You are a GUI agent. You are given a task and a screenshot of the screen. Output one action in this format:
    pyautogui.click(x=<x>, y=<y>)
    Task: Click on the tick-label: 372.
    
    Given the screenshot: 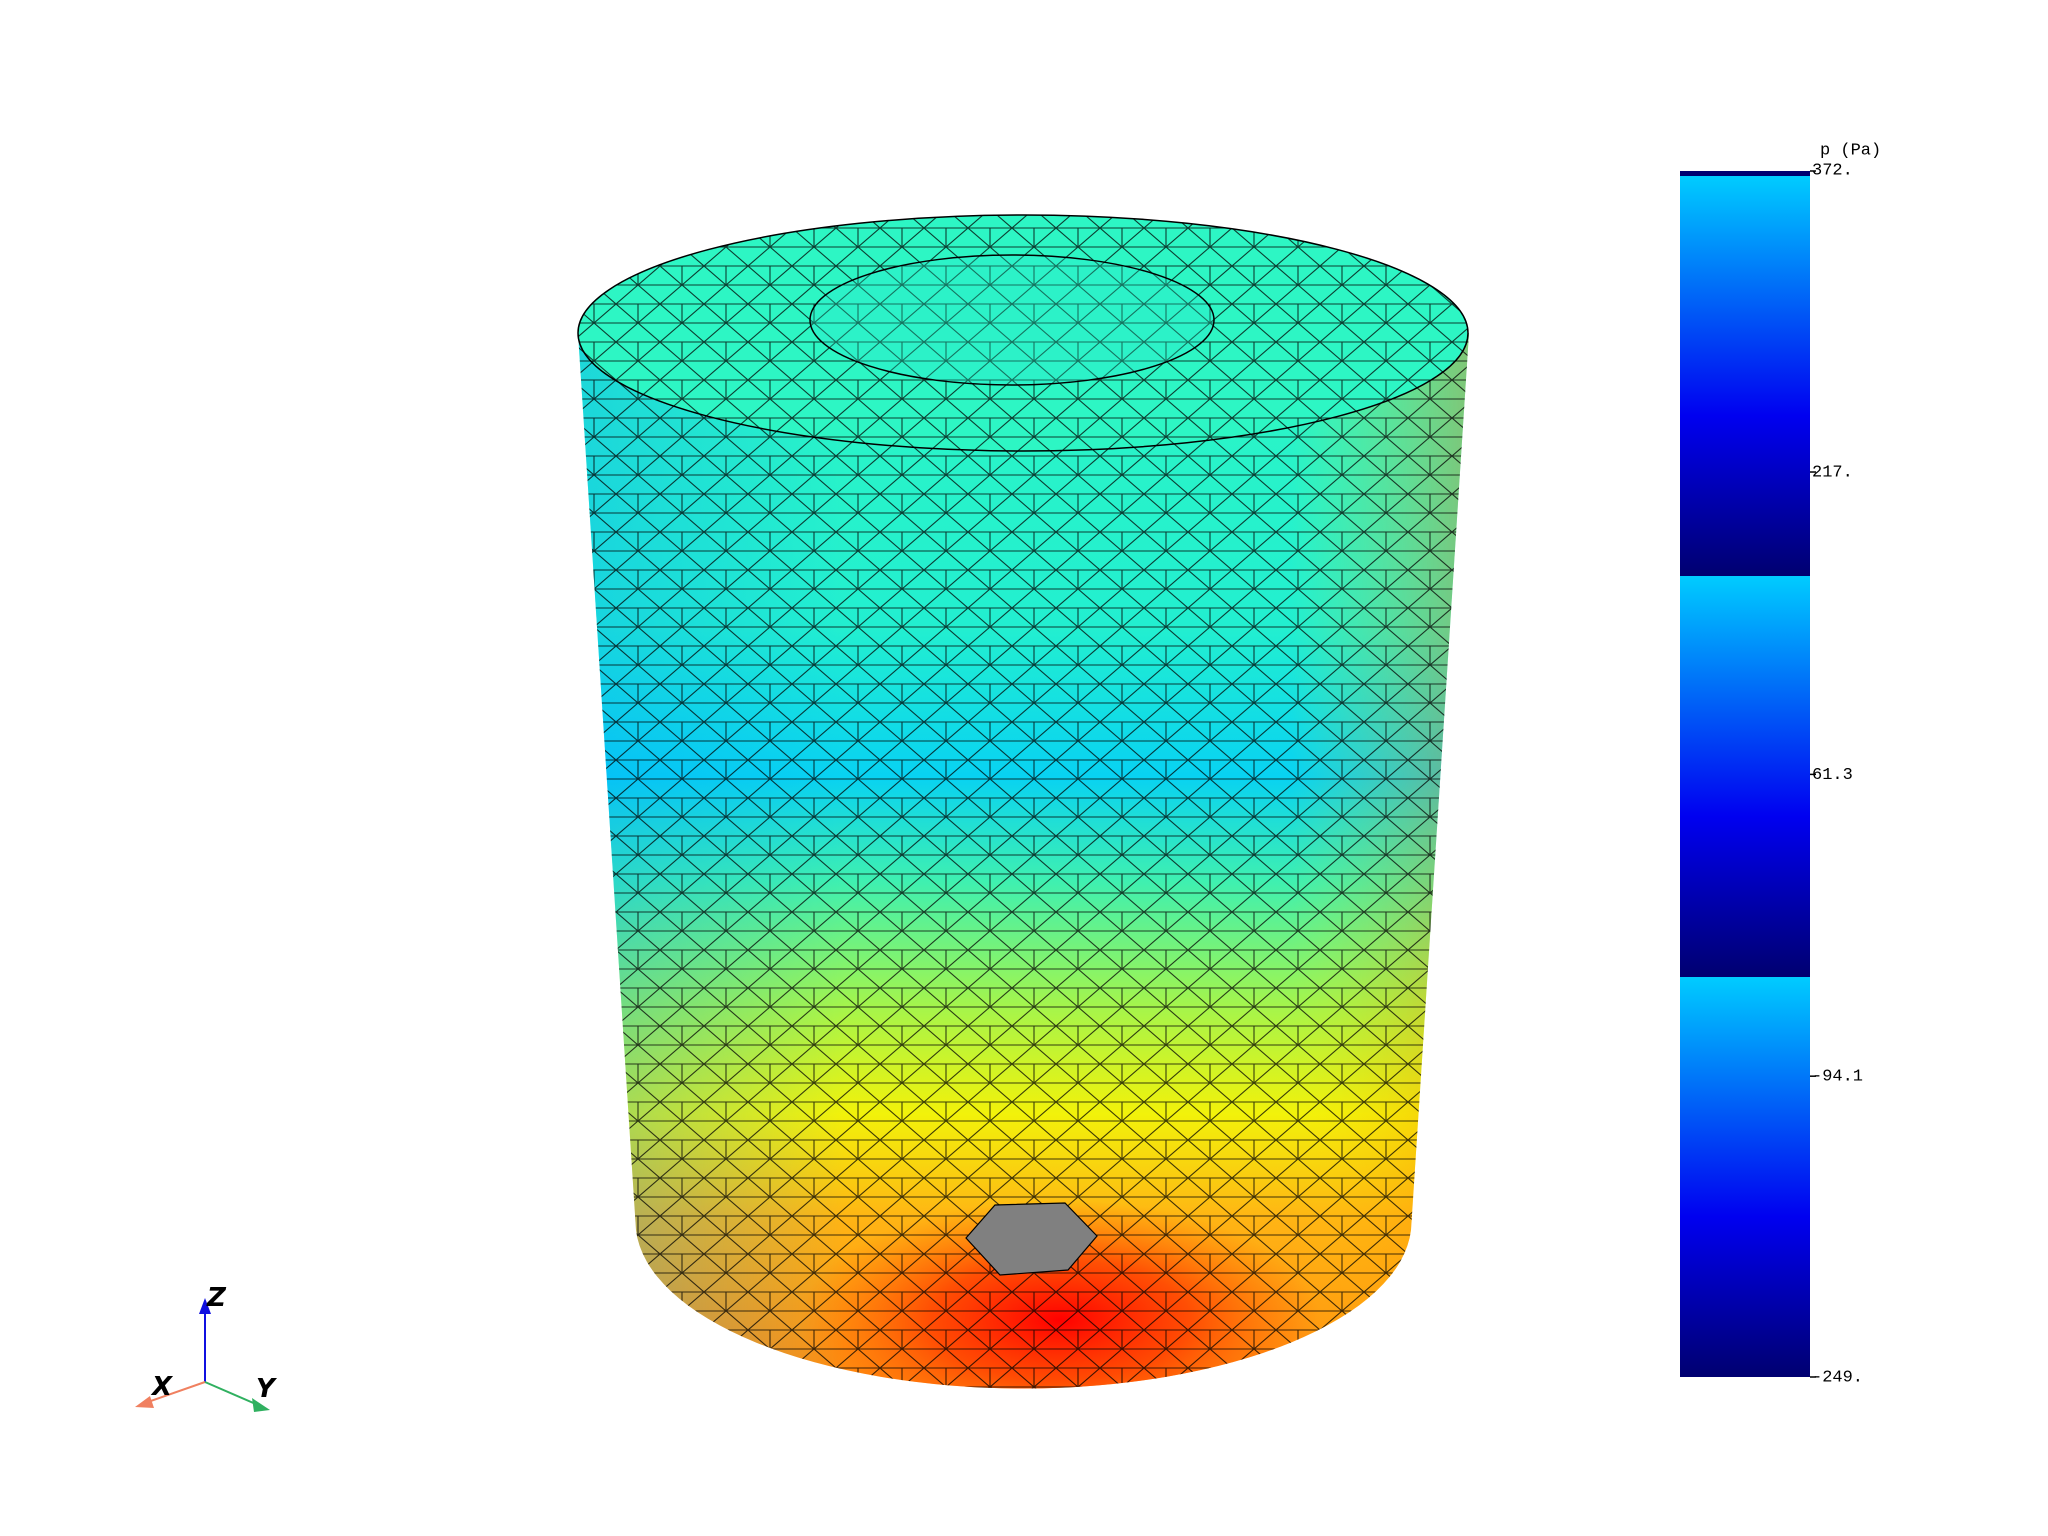 What is the action you would take?
    pyautogui.click(x=1832, y=170)
    